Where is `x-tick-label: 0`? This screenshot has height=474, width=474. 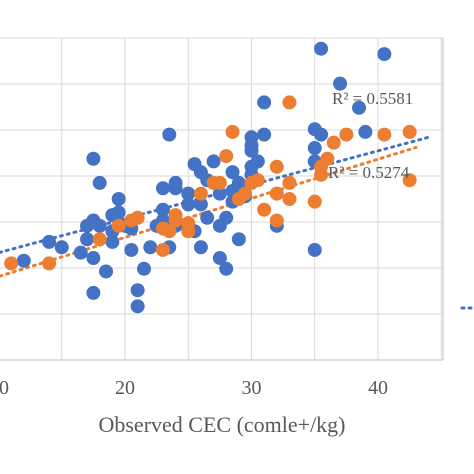 x-tick-label: 0 is located at coordinates (4, 388).